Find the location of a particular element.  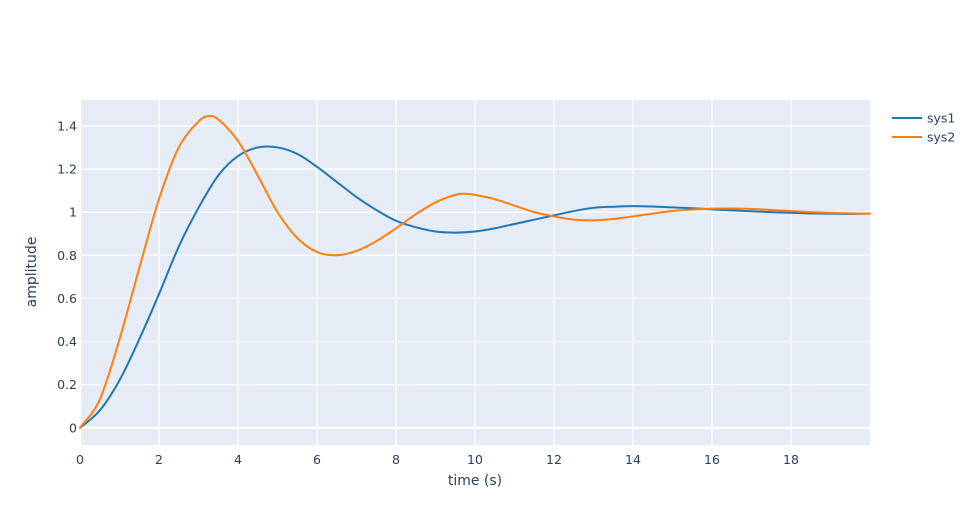

x-tick-label: 16 is located at coordinates (712, 459).